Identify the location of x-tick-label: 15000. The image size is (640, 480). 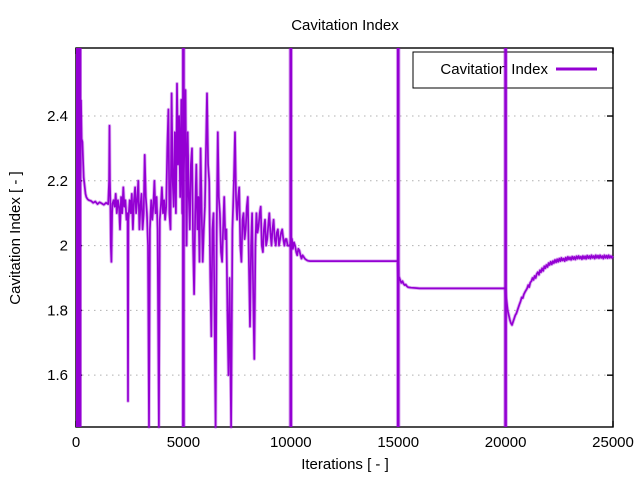
(398, 442).